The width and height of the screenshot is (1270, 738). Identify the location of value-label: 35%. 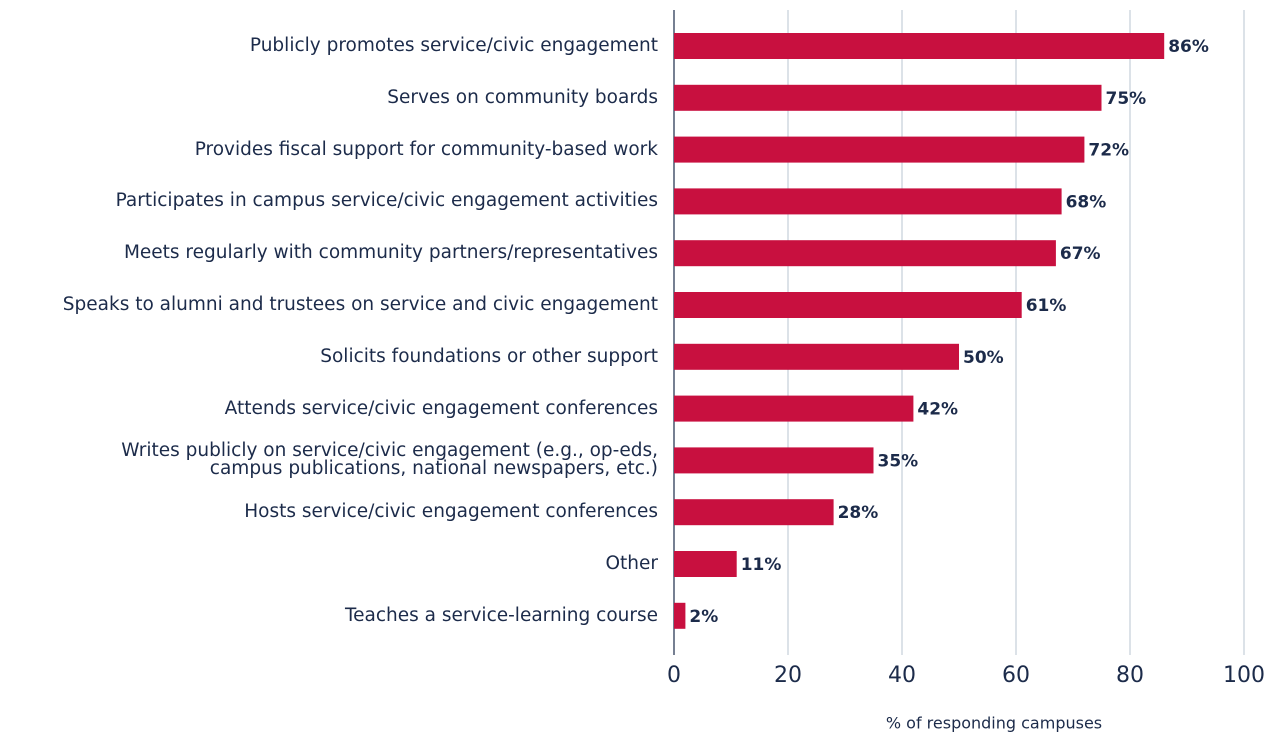
(898, 461).